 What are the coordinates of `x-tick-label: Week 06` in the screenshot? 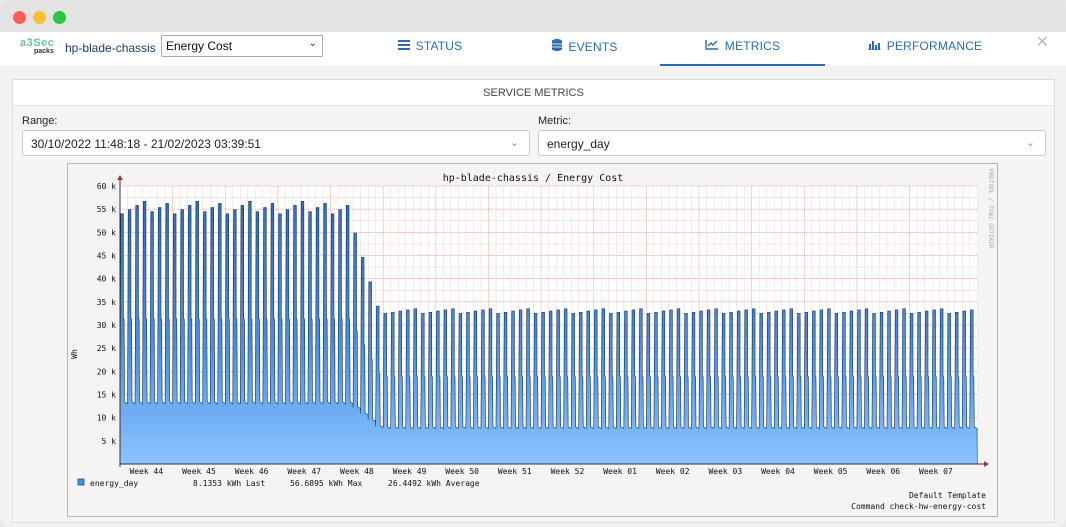 It's located at (883, 471).